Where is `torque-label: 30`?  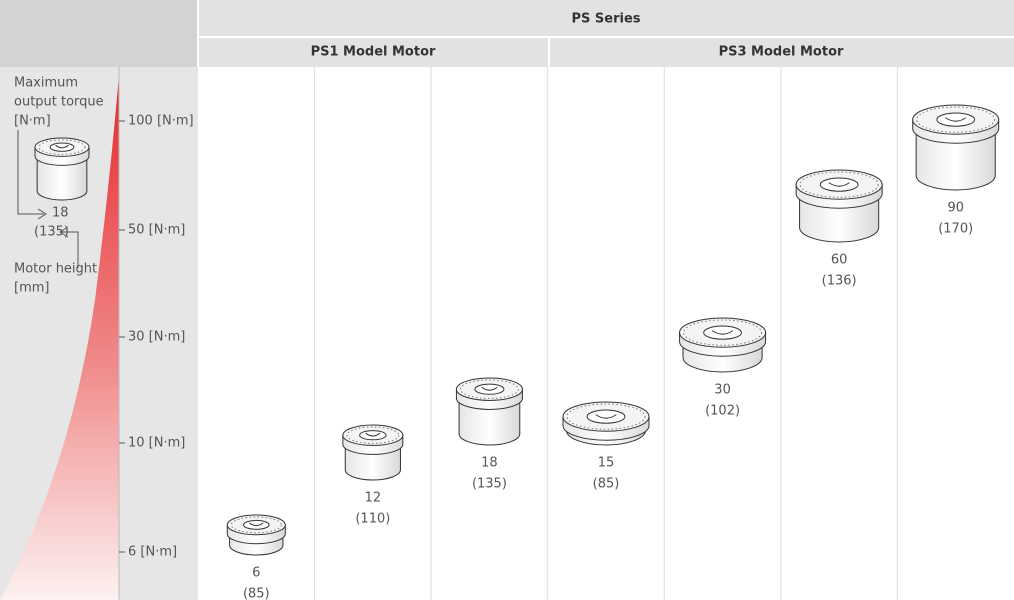
torque-label: 30 is located at coordinates (722, 390).